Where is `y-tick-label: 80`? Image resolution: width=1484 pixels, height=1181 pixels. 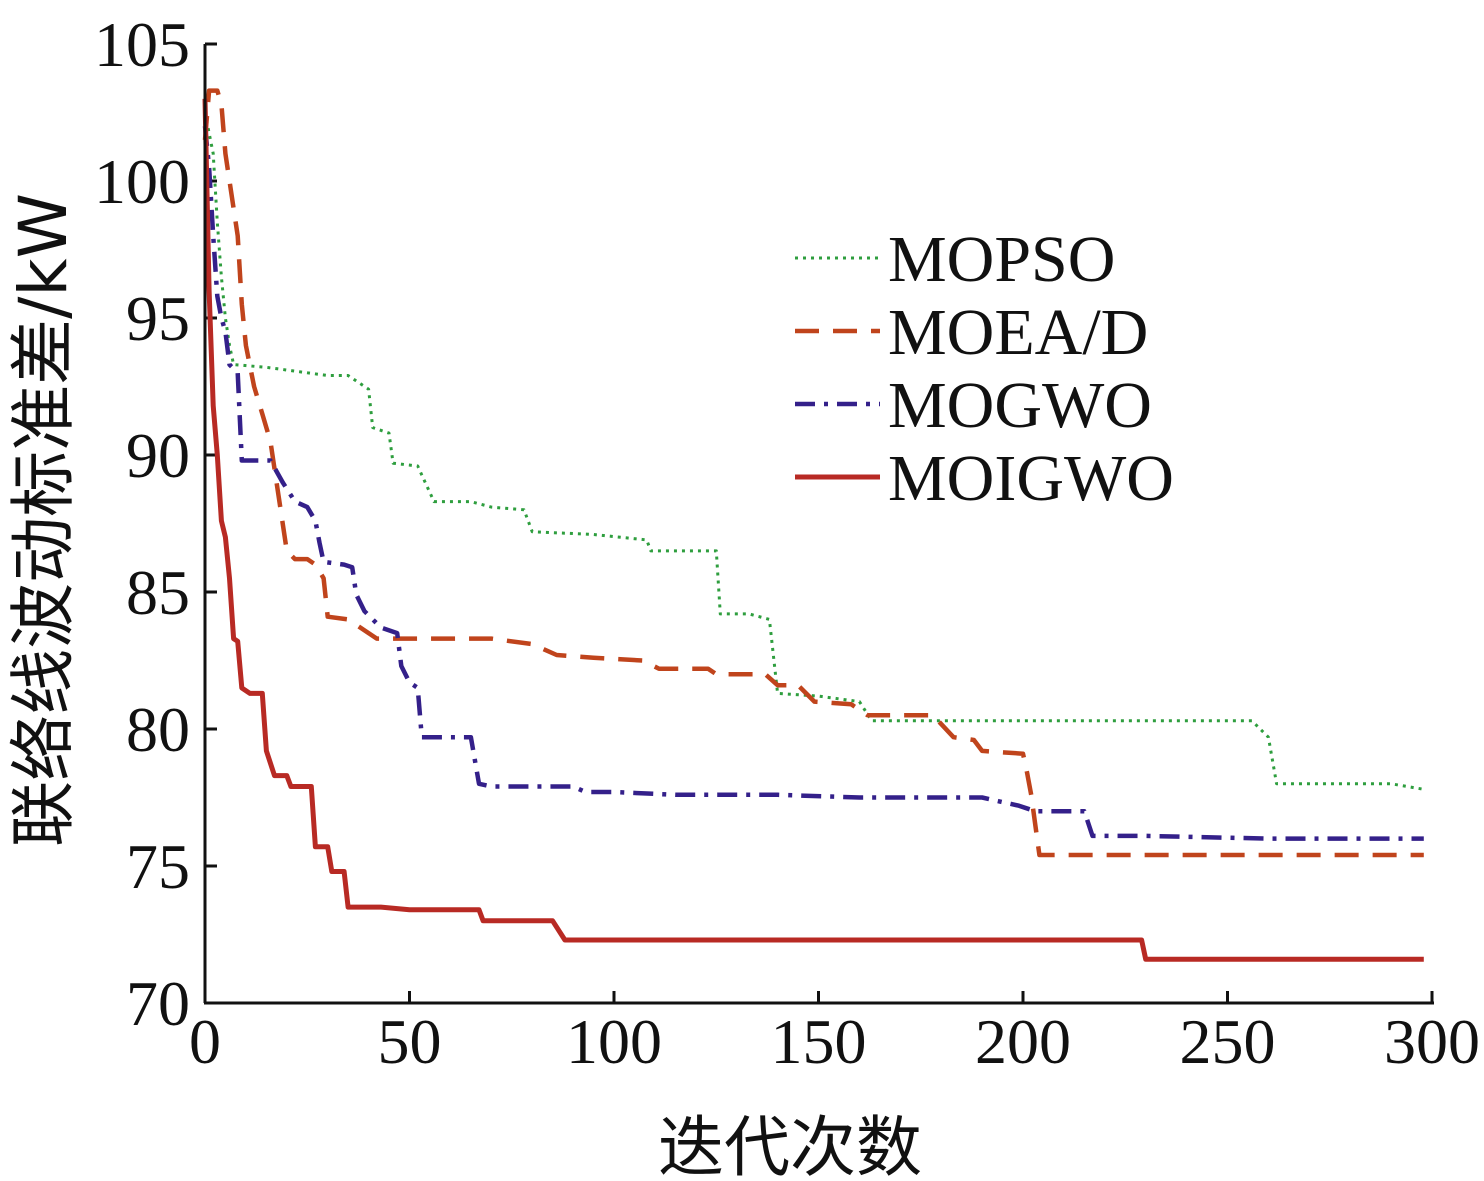
y-tick-label: 80 is located at coordinates (158, 729).